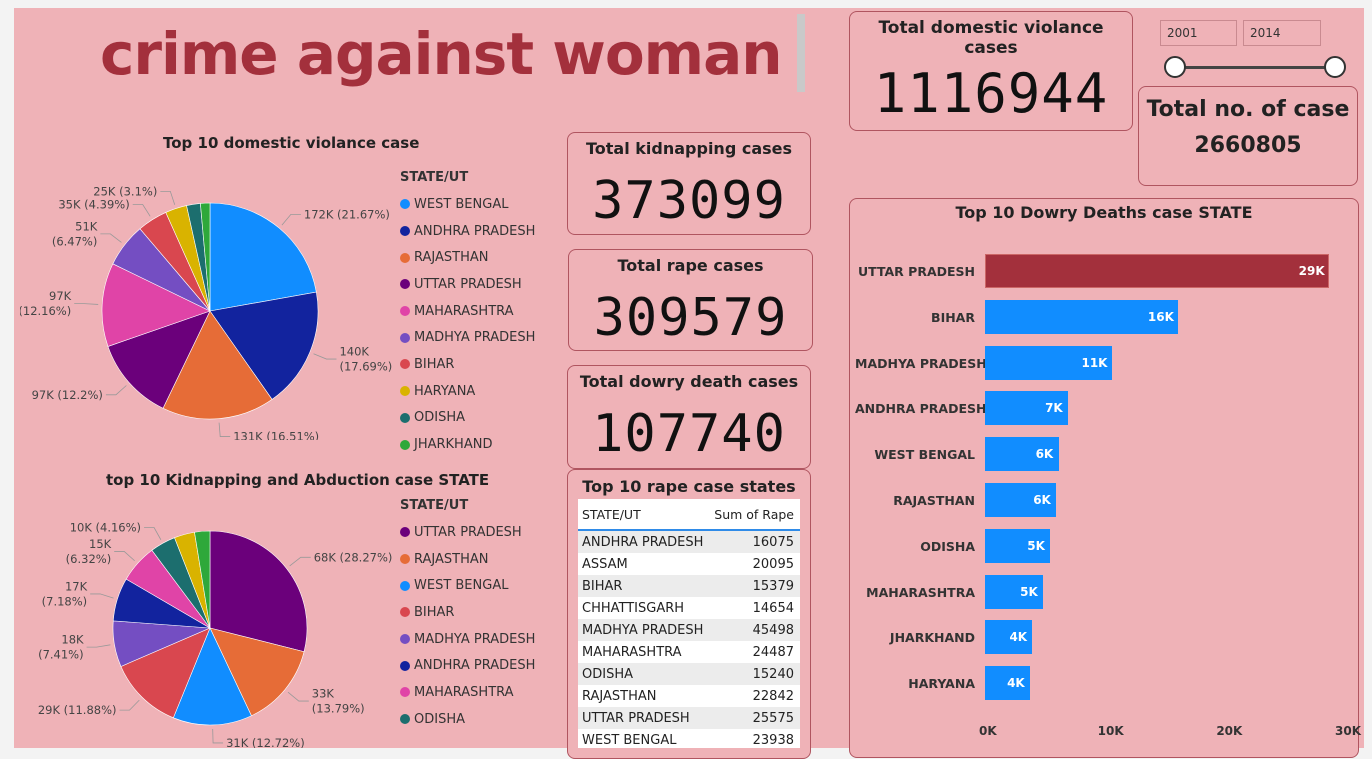 This screenshot has height=759, width=1372. Describe the element at coordinates (689, 718) in the screenshot. I see `table-row: UTTAR PRADESH 25575` at that location.